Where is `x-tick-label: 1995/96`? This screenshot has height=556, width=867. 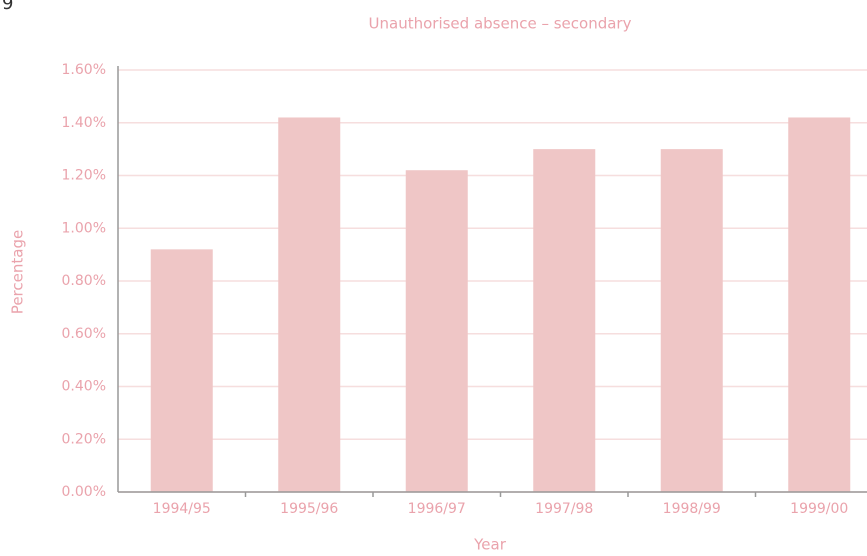 x-tick-label: 1995/96 is located at coordinates (309, 509).